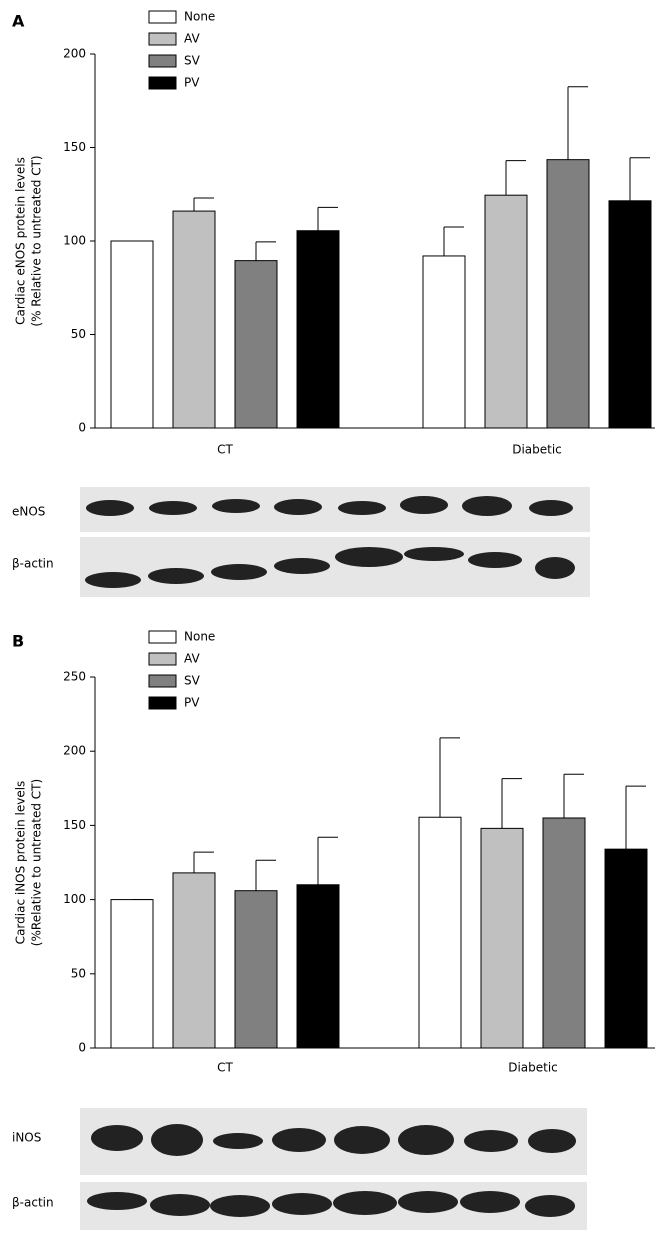 Image resolution: width=666 pixels, height=1249 pixels. What do you see at coordinates (37, 862) in the screenshot?
I see `y-axis-title: (%Relative to untreated CT)` at bounding box center [37, 862].